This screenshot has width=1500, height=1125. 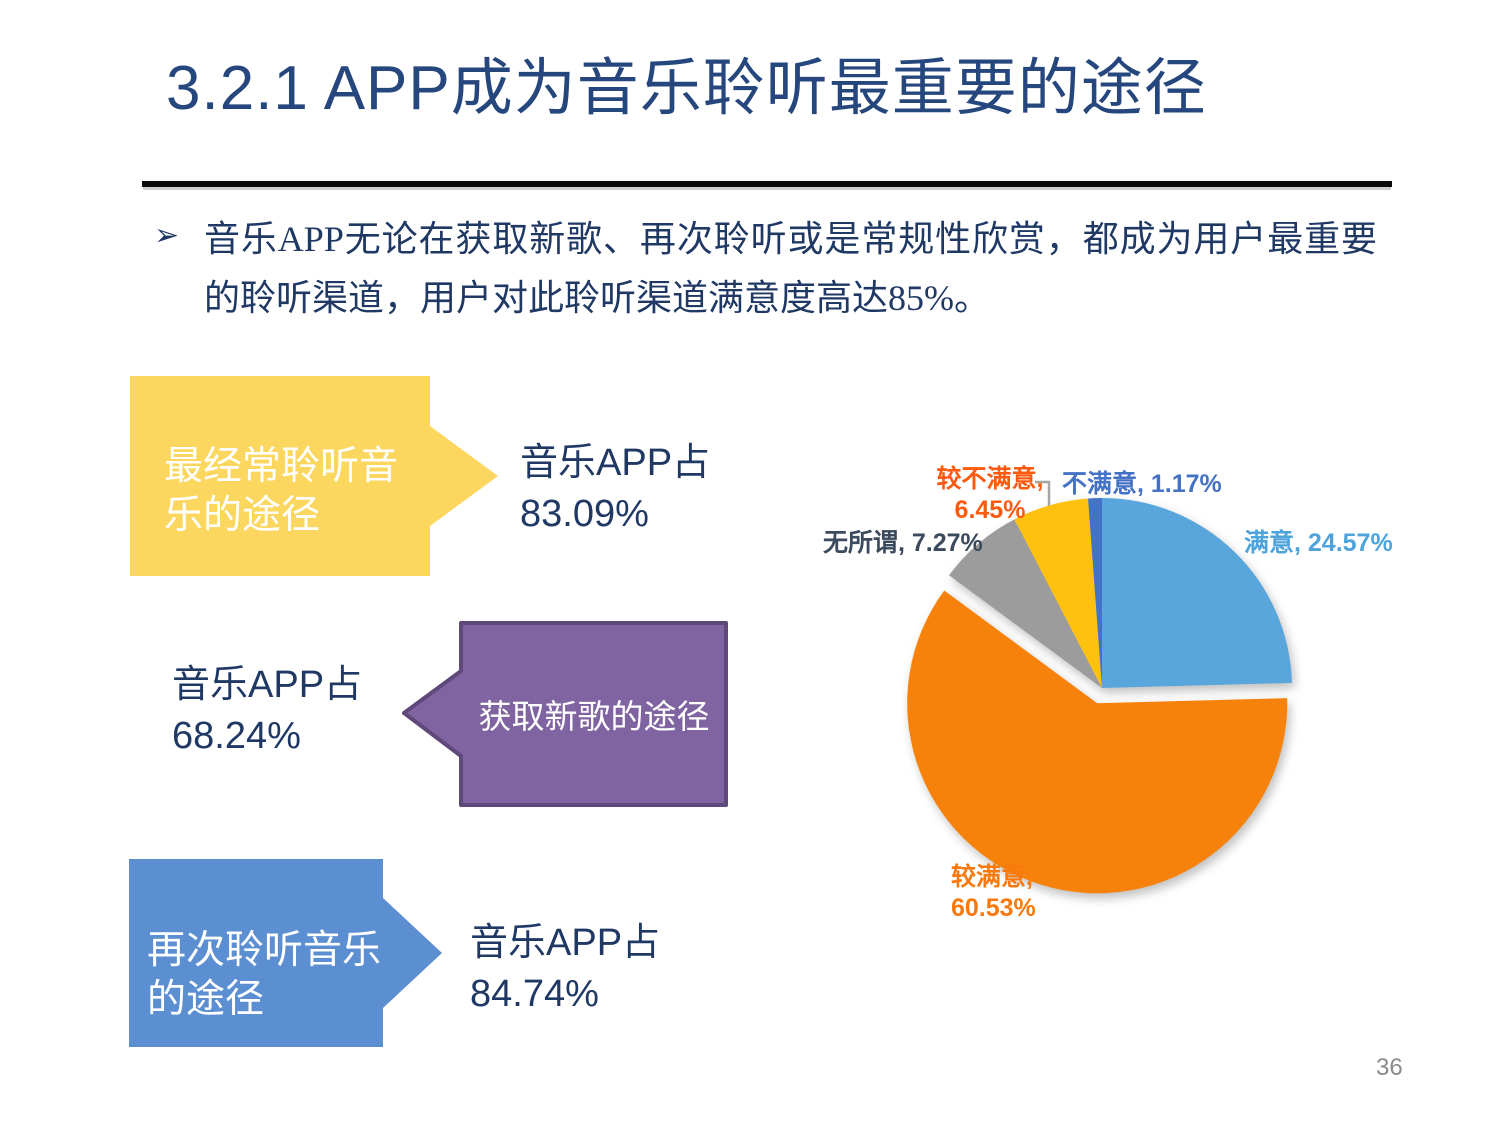 I want to click on value-repeat-listening: 音乐APP占 84.74%, so click(x=565, y=969).